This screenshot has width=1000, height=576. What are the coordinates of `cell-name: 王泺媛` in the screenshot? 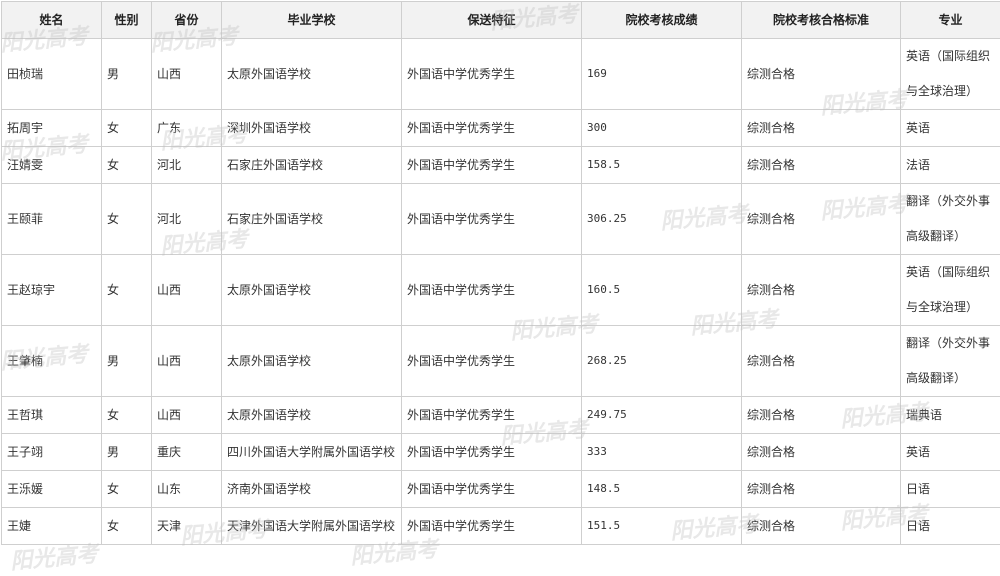 It's located at (52, 489).